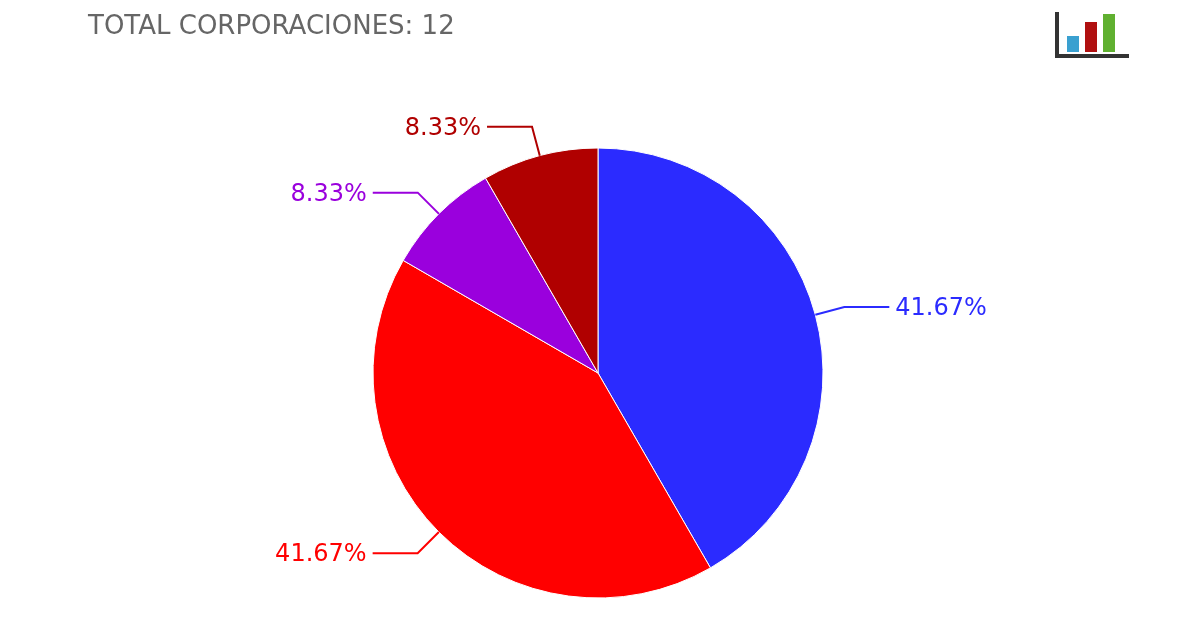 The image size is (1200, 630). What do you see at coordinates (271, 25) in the screenshot?
I see `chart-title: TOTAL CORPORACIONES: 12` at bounding box center [271, 25].